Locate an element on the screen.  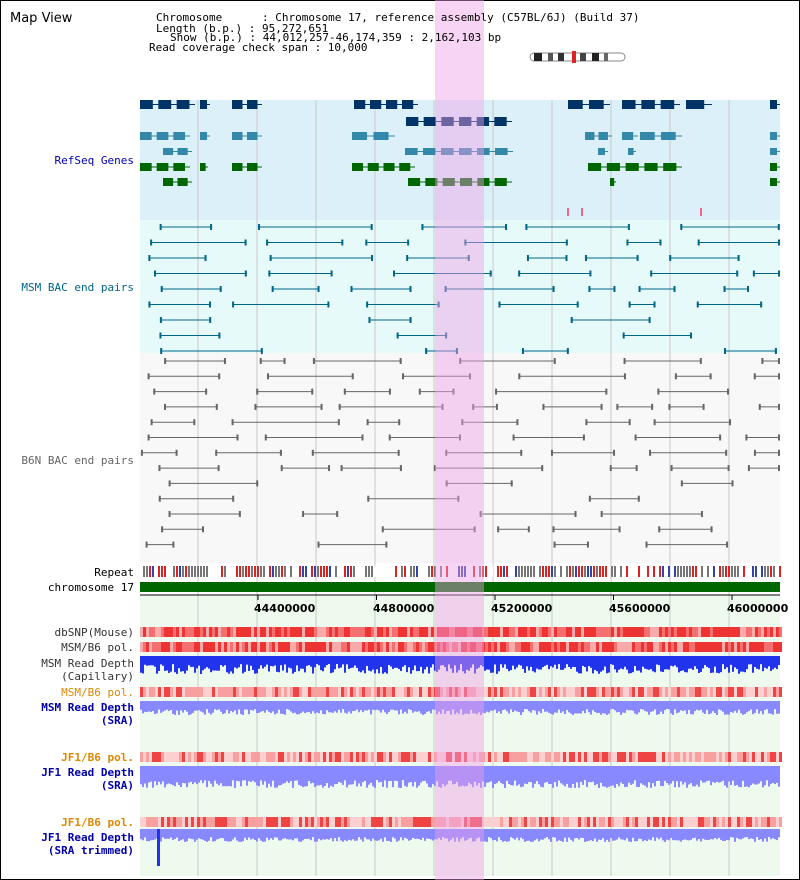
selected-region-highlight is located at coordinates (459, 440).